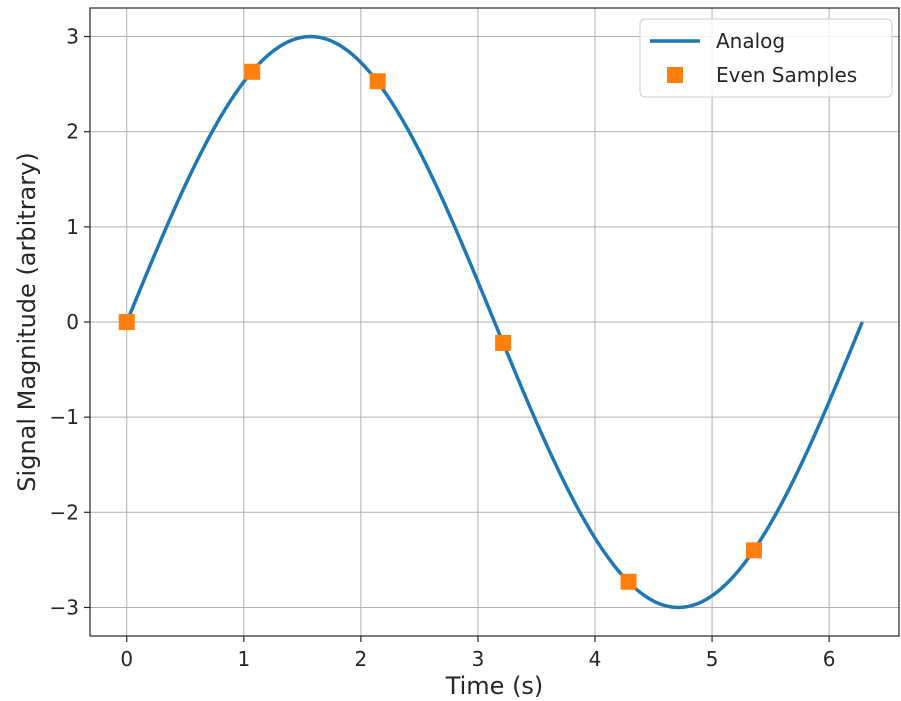 The image size is (901, 701). I want to click on x-tick-label: 4, so click(595, 659).